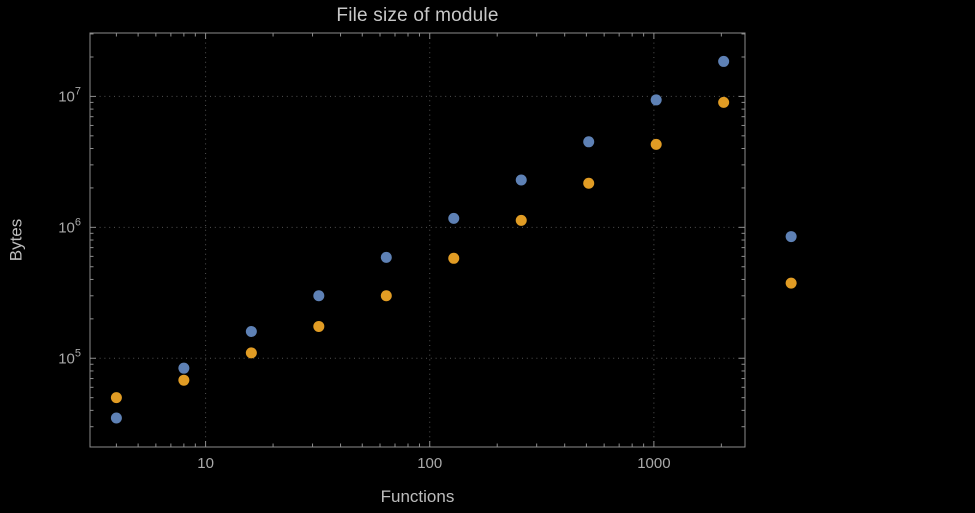  What do you see at coordinates (429, 463) in the screenshot?
I see `x-tick-label: 100` at bounding box center [429, 463].